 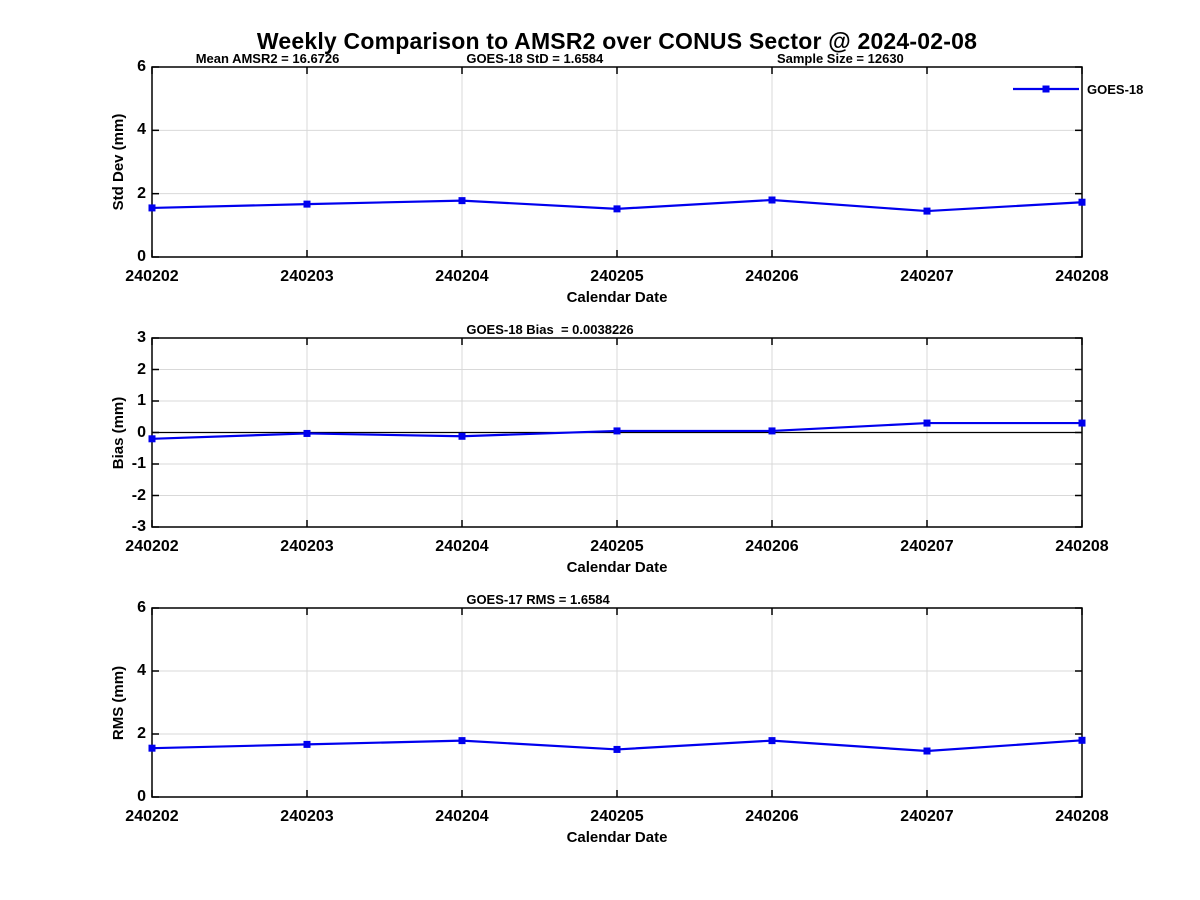 What do you see at coordinates (550, 329) in the screenshot?
I see `annotation: GOES-18 Bias = 0.0038226` at bounding box center [550, 329].